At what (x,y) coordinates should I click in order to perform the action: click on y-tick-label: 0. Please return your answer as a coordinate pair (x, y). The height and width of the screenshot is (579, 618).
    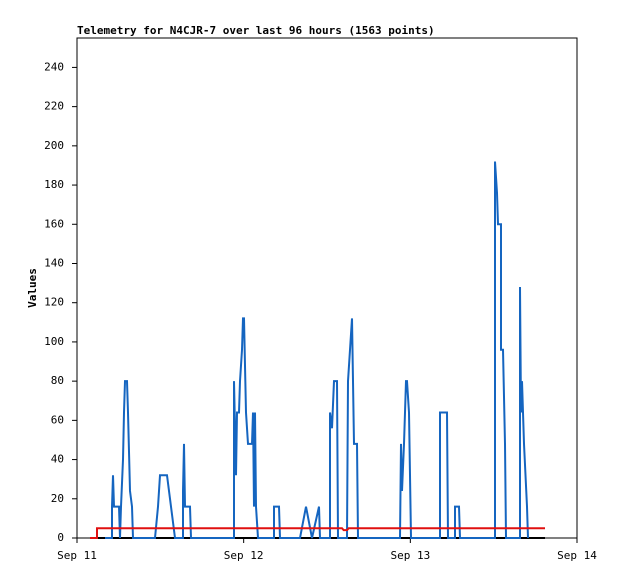
    Looking at the image, I should click on (60, 537).